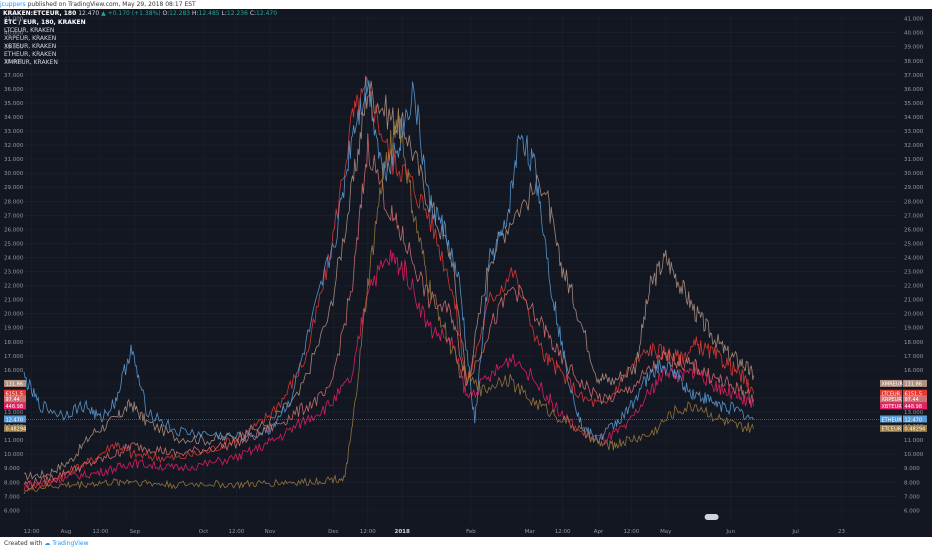 The image size is (932, 550). What do you see at coordinates (666, 532) in the screenshot?
I see `x-tick: May` at bounding box center [666, 532].